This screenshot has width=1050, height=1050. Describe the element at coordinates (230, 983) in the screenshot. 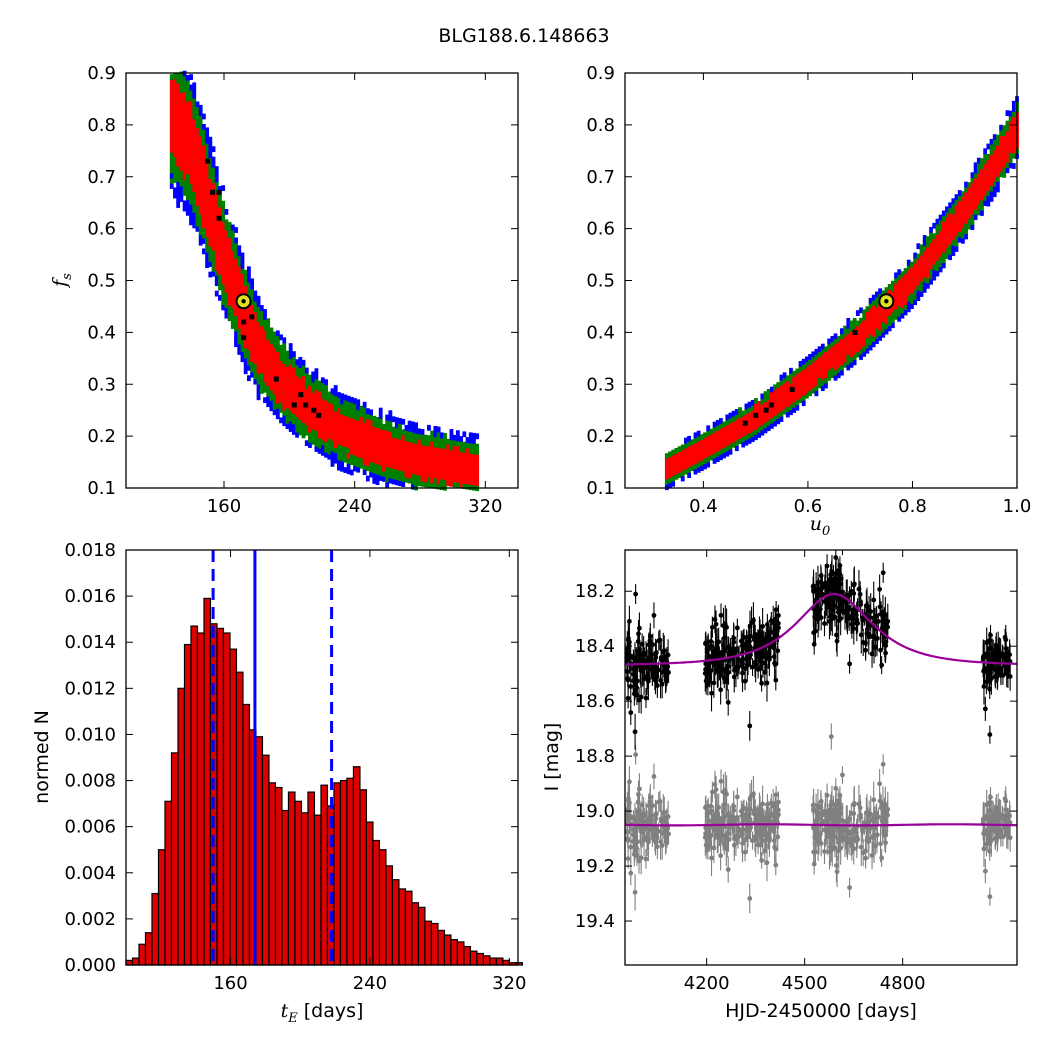

I see `histogram-xtick-label: 160` at that location.